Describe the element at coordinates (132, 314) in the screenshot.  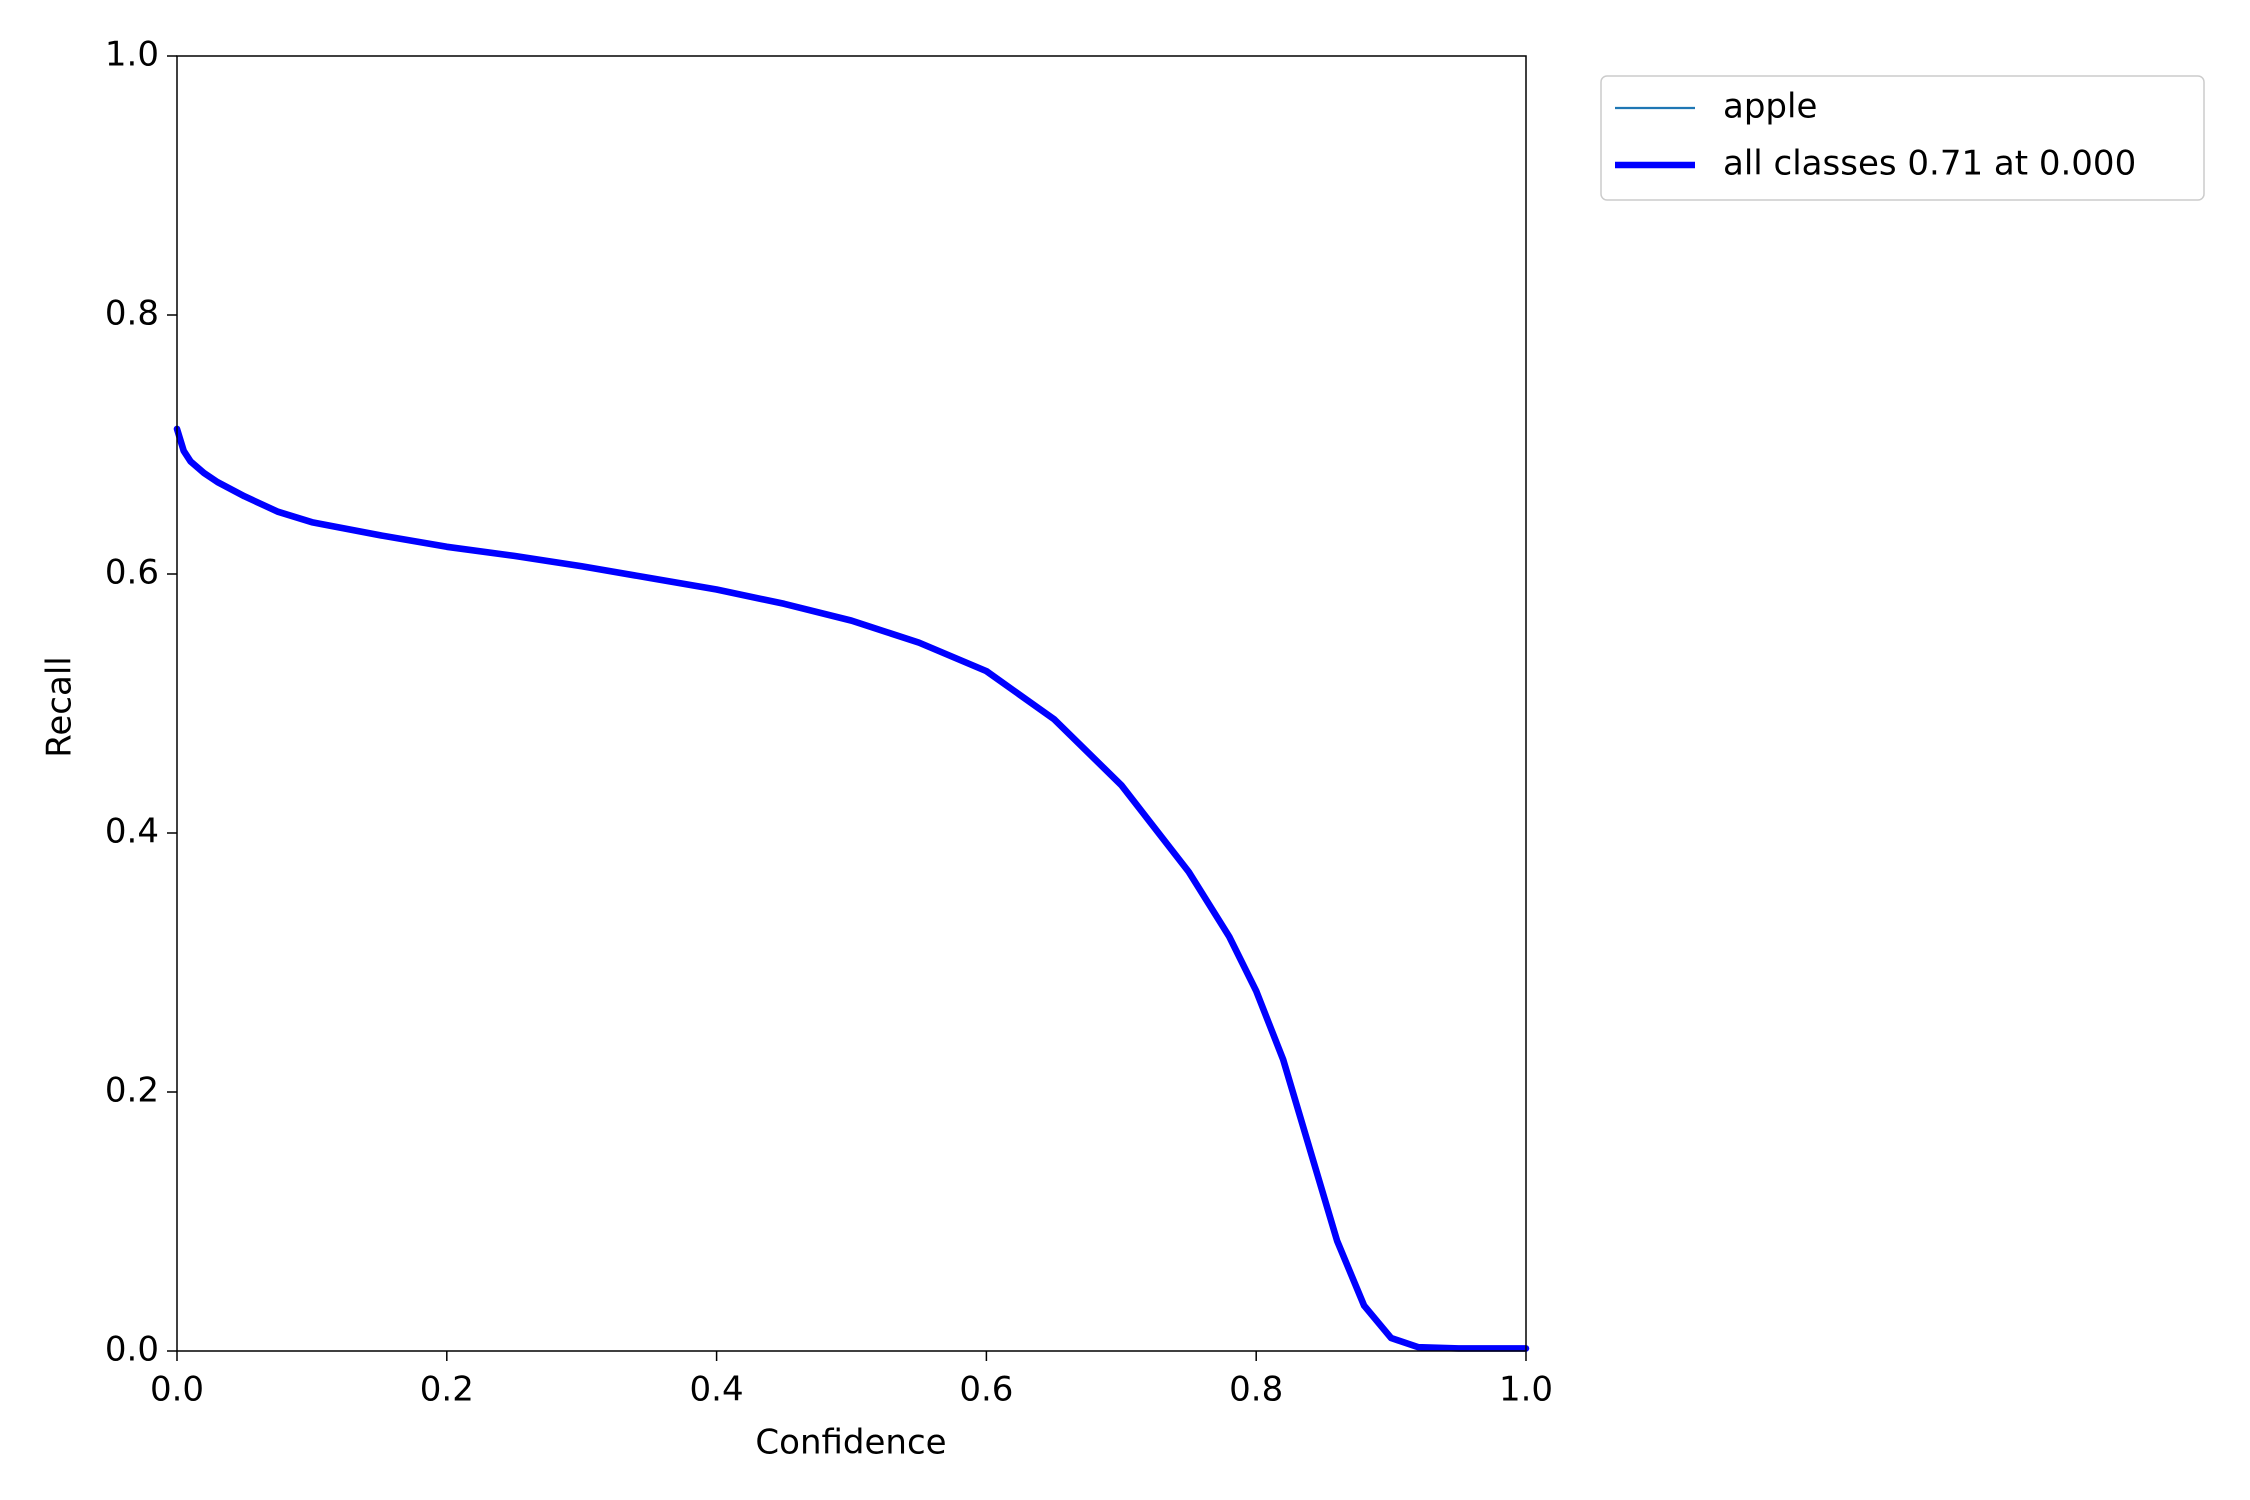
I see `y-tick-label: 0.8` at that location.